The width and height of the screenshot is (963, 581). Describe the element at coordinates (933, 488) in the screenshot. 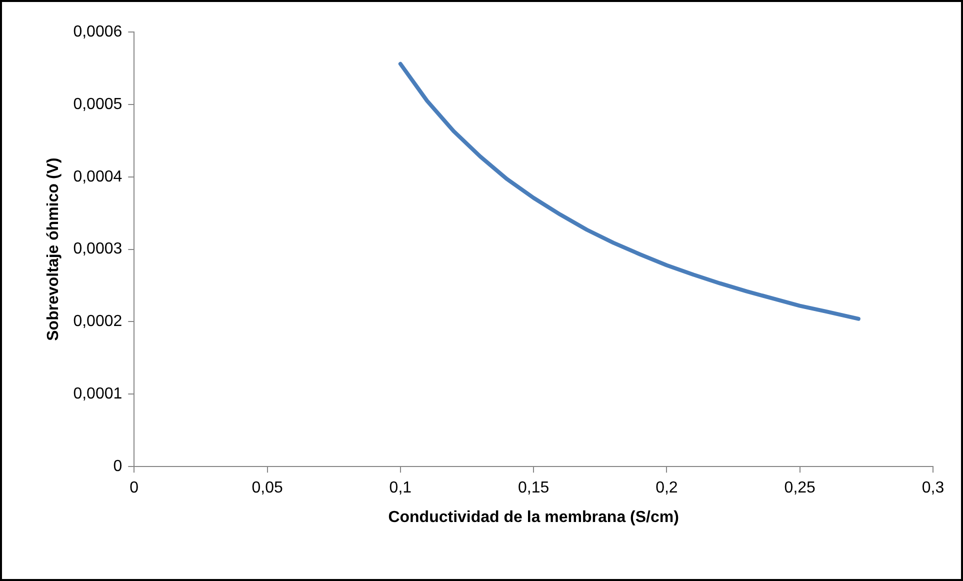

I see `x-tick-label: 0,3` at that location.